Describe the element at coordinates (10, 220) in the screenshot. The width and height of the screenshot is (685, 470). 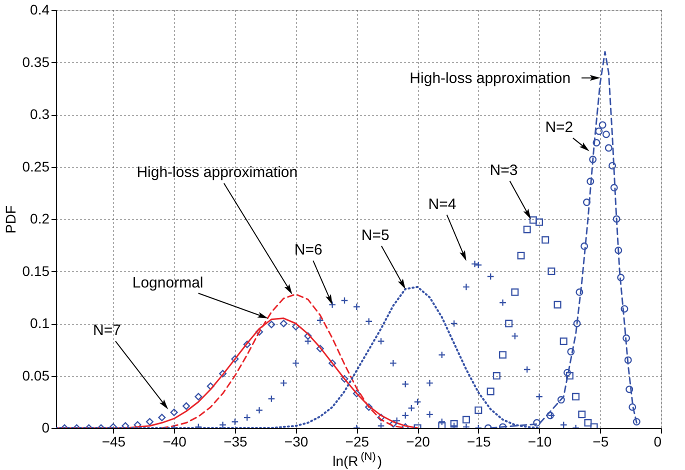
I see `y-axis-title: PDF` at that location.